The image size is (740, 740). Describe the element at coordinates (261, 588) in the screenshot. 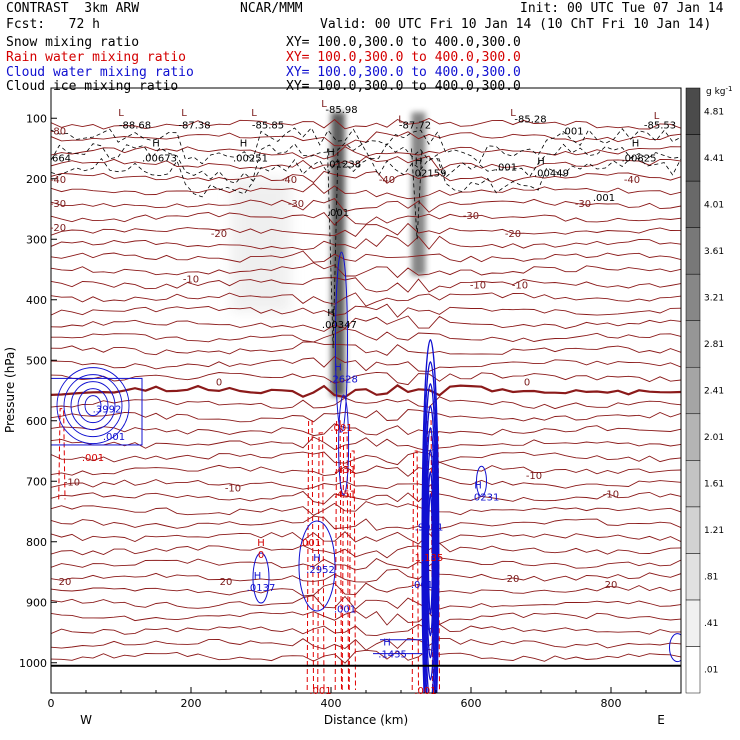

I see `extremum-label: .0137` at that location.